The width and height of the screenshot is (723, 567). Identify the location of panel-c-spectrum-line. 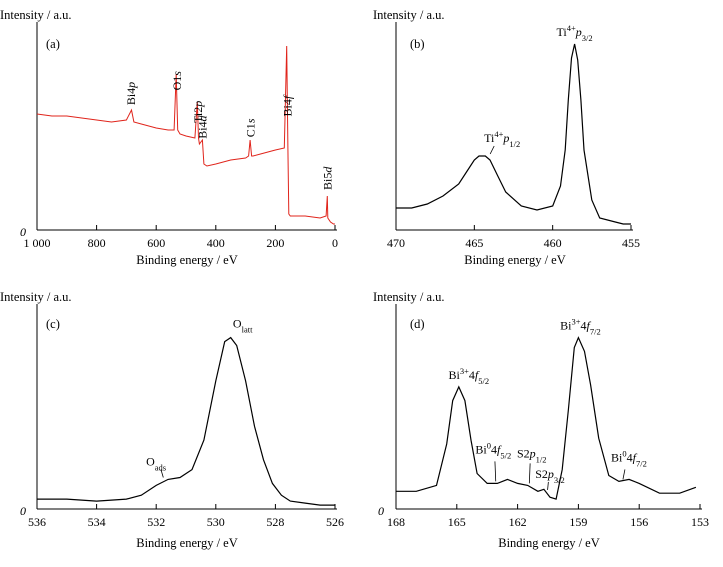
(186, 421).